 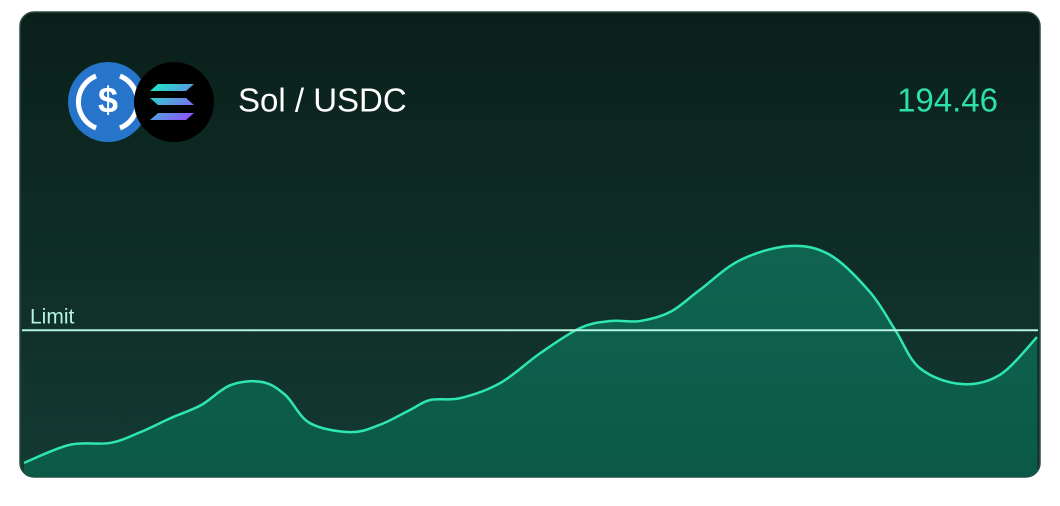 What do you see at coordinates (947, 100) in the screenshot?
I see `price: 194.46` at bounding box center [947, 100].